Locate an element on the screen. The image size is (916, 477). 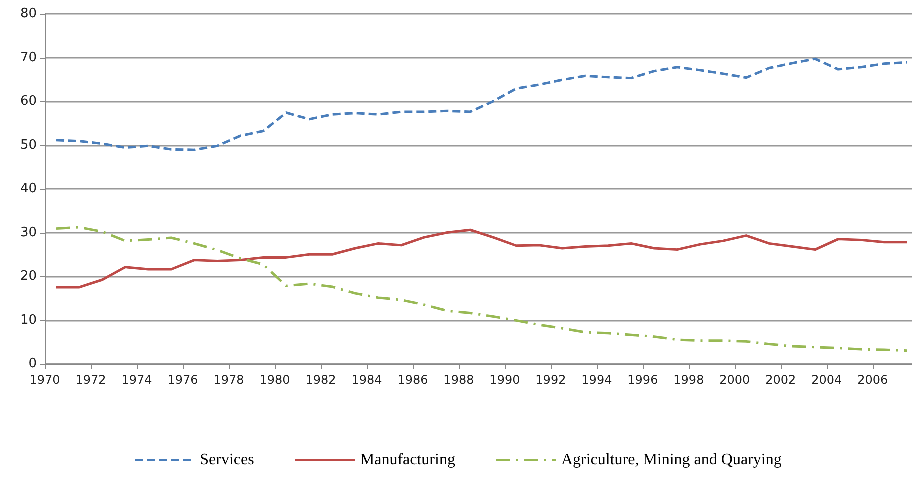
x-tick-label: 1996 is located at coordinates (643, 380).